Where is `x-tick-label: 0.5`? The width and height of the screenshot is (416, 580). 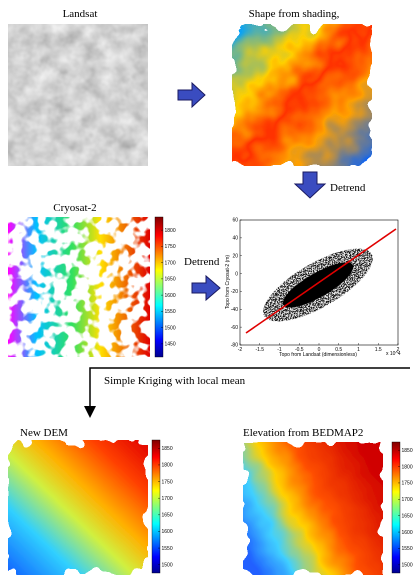 x-tick-label: 0.5 is located at coordinates (338, 350).